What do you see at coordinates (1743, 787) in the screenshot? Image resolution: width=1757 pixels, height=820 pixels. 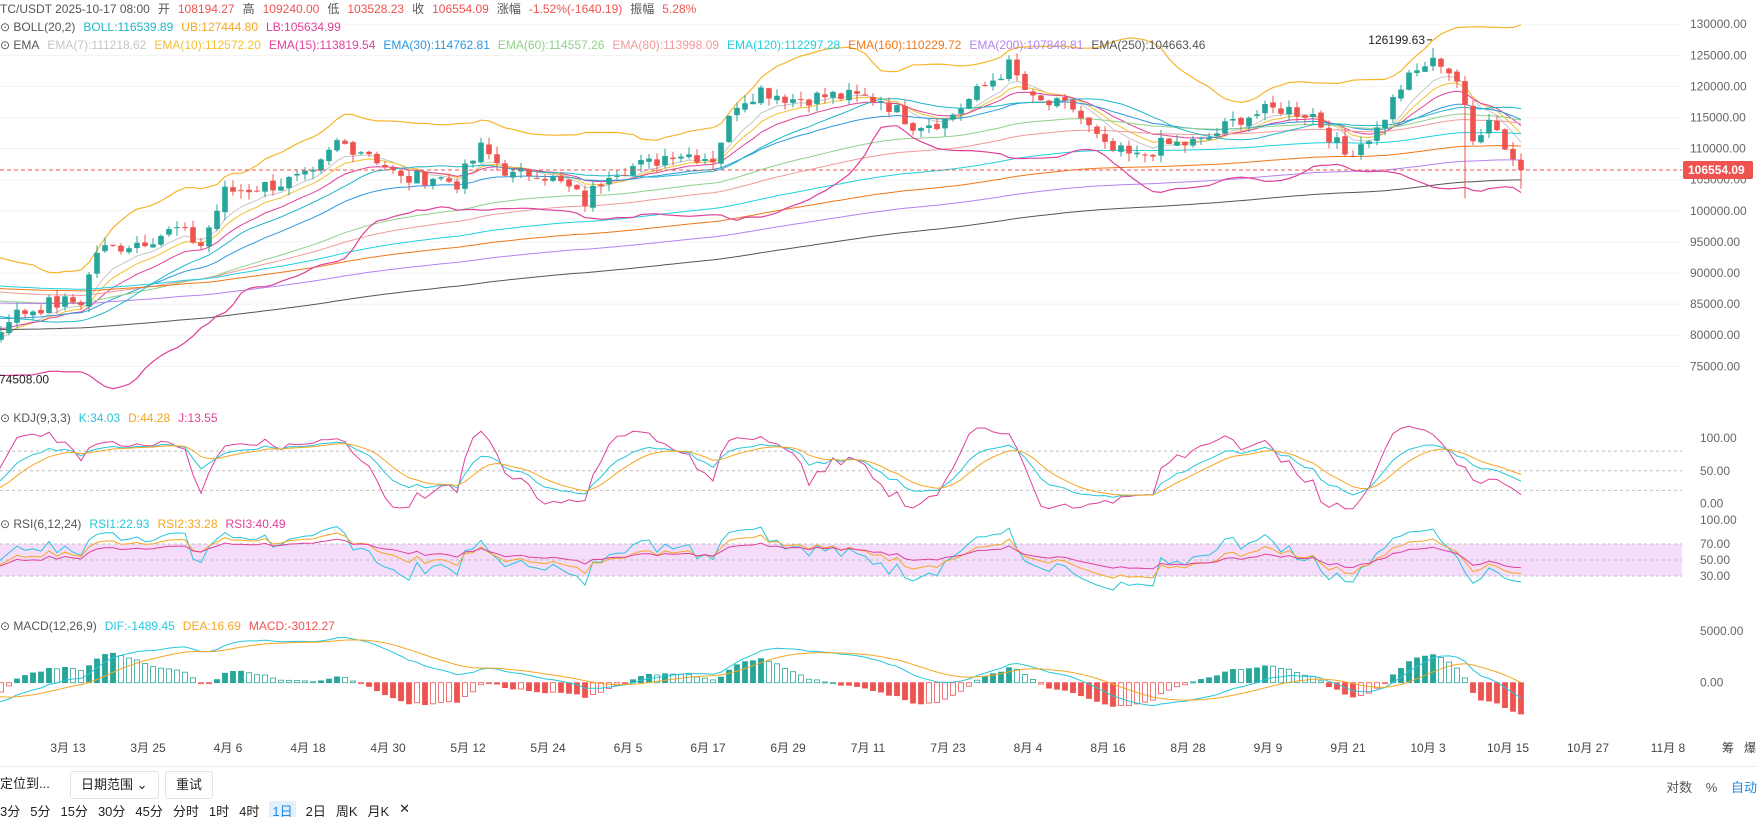 I see `auto-scale-toggle: 自动` at bounding box center [1743, 787].